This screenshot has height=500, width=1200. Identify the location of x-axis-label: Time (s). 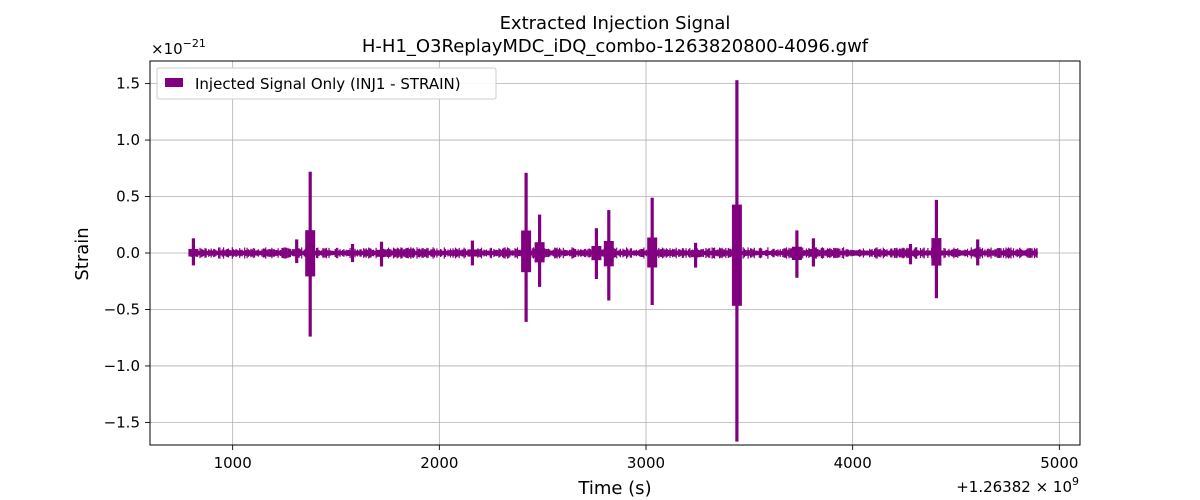
(614, 488).